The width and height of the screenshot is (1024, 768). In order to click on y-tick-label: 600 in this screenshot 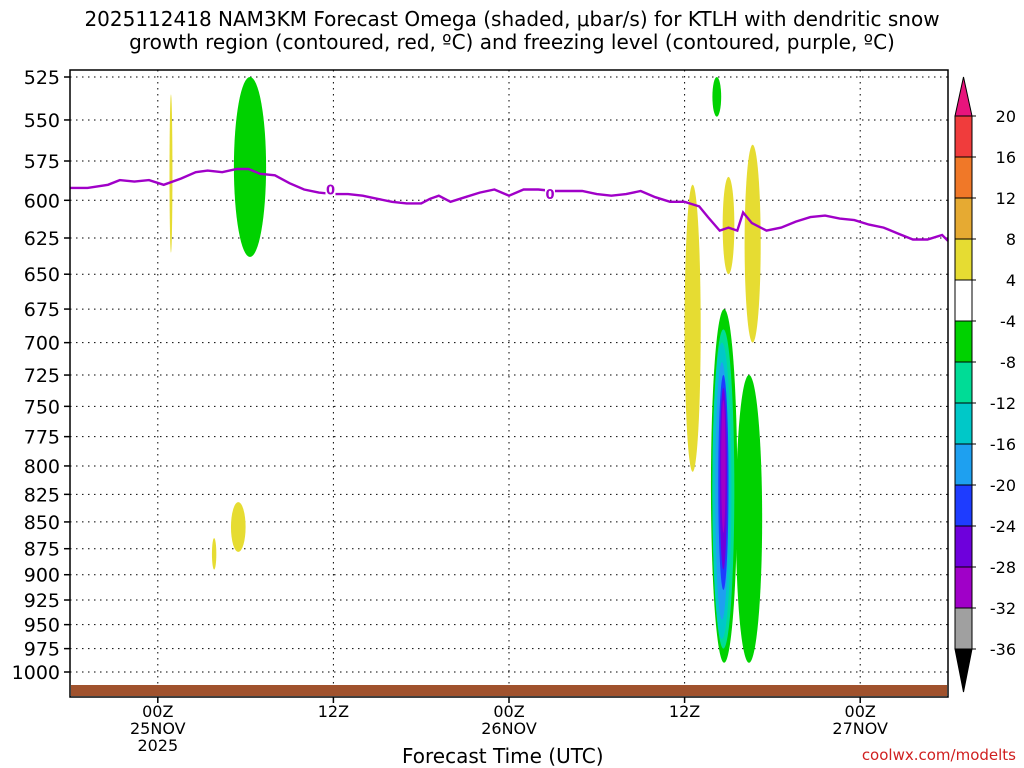, I will do `click(42, 201)`.